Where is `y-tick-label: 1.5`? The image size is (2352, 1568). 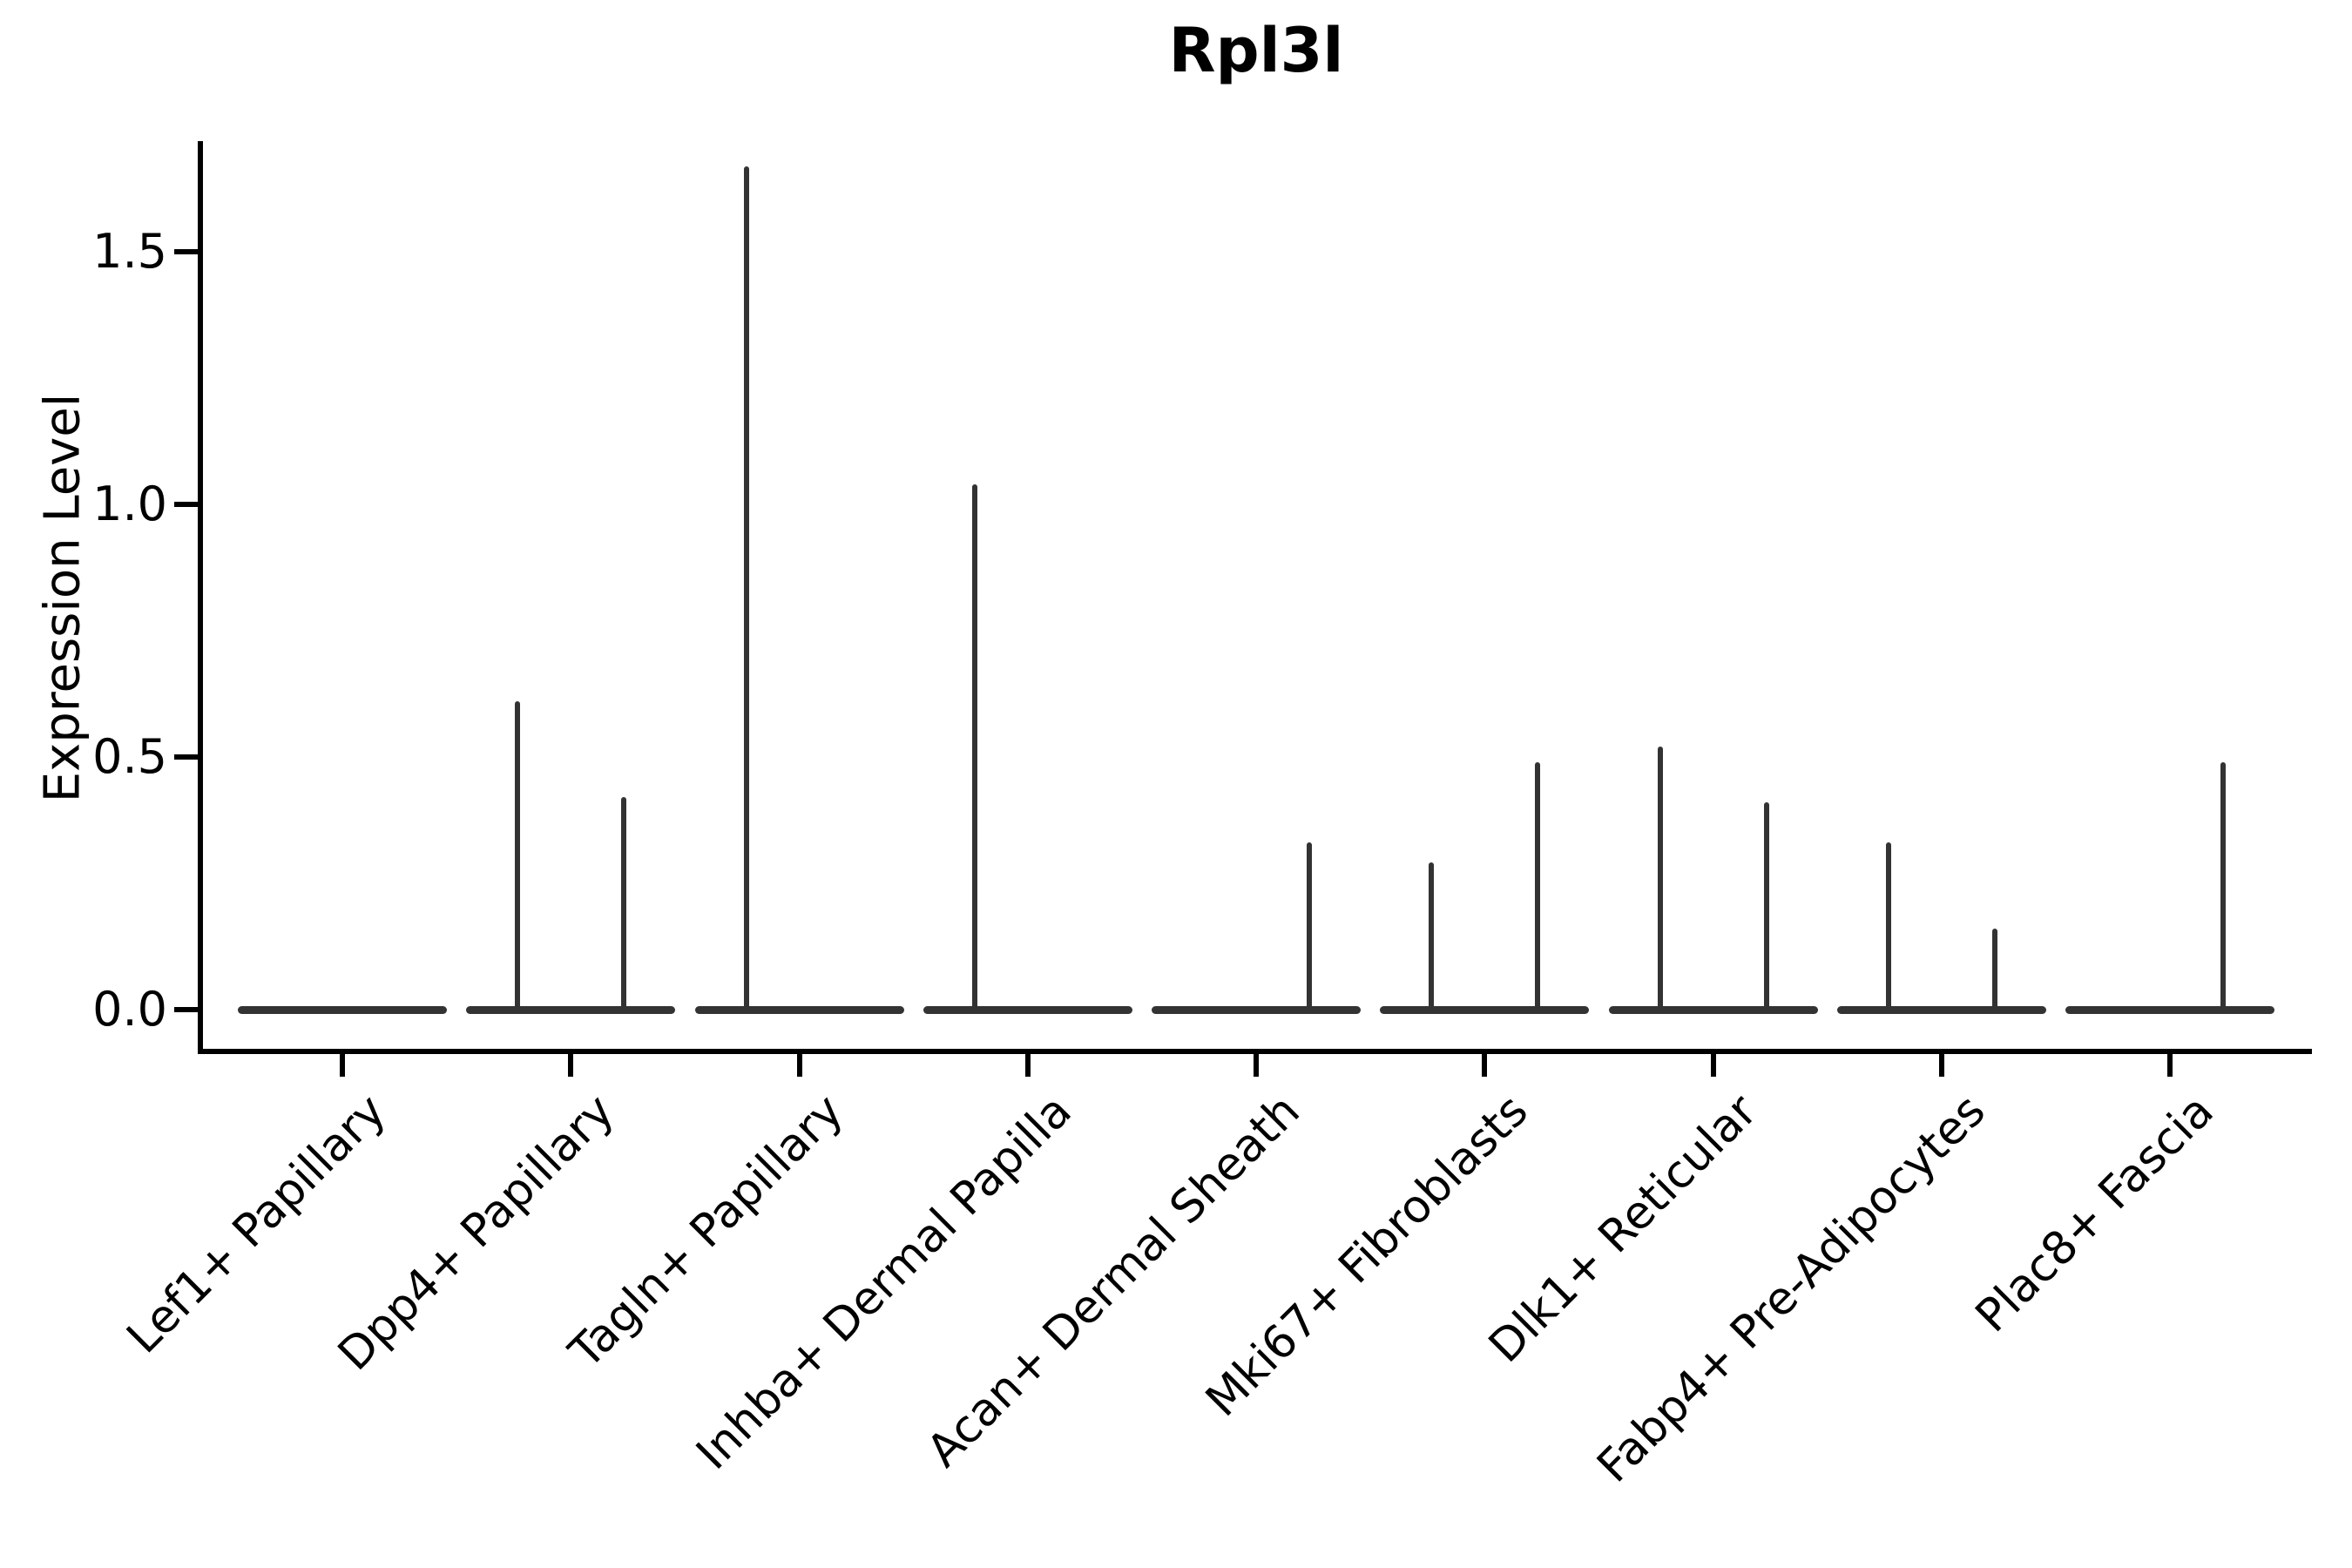 y-tick-label: 1.5 is located at coordinates (129, 252).